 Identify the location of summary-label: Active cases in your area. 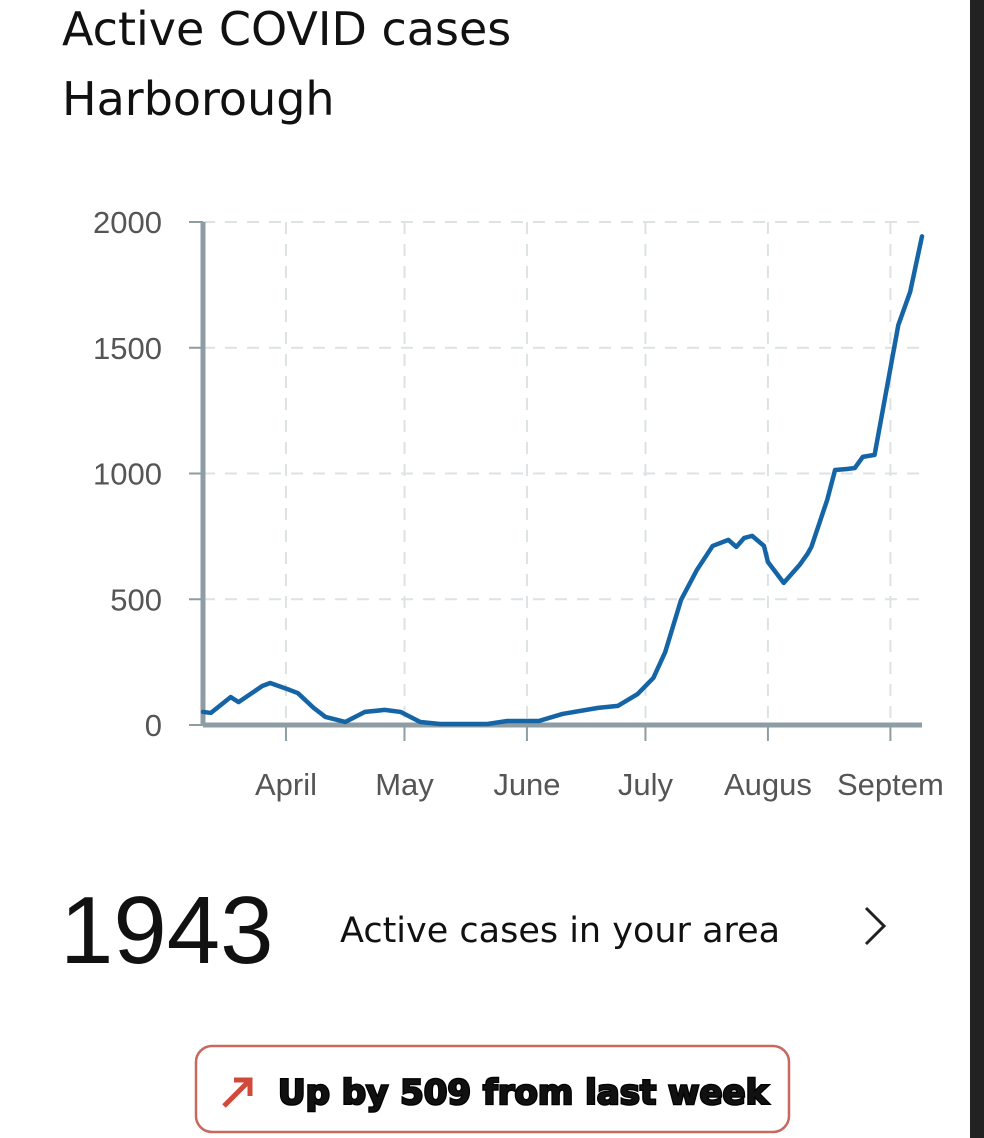
(560, 931).